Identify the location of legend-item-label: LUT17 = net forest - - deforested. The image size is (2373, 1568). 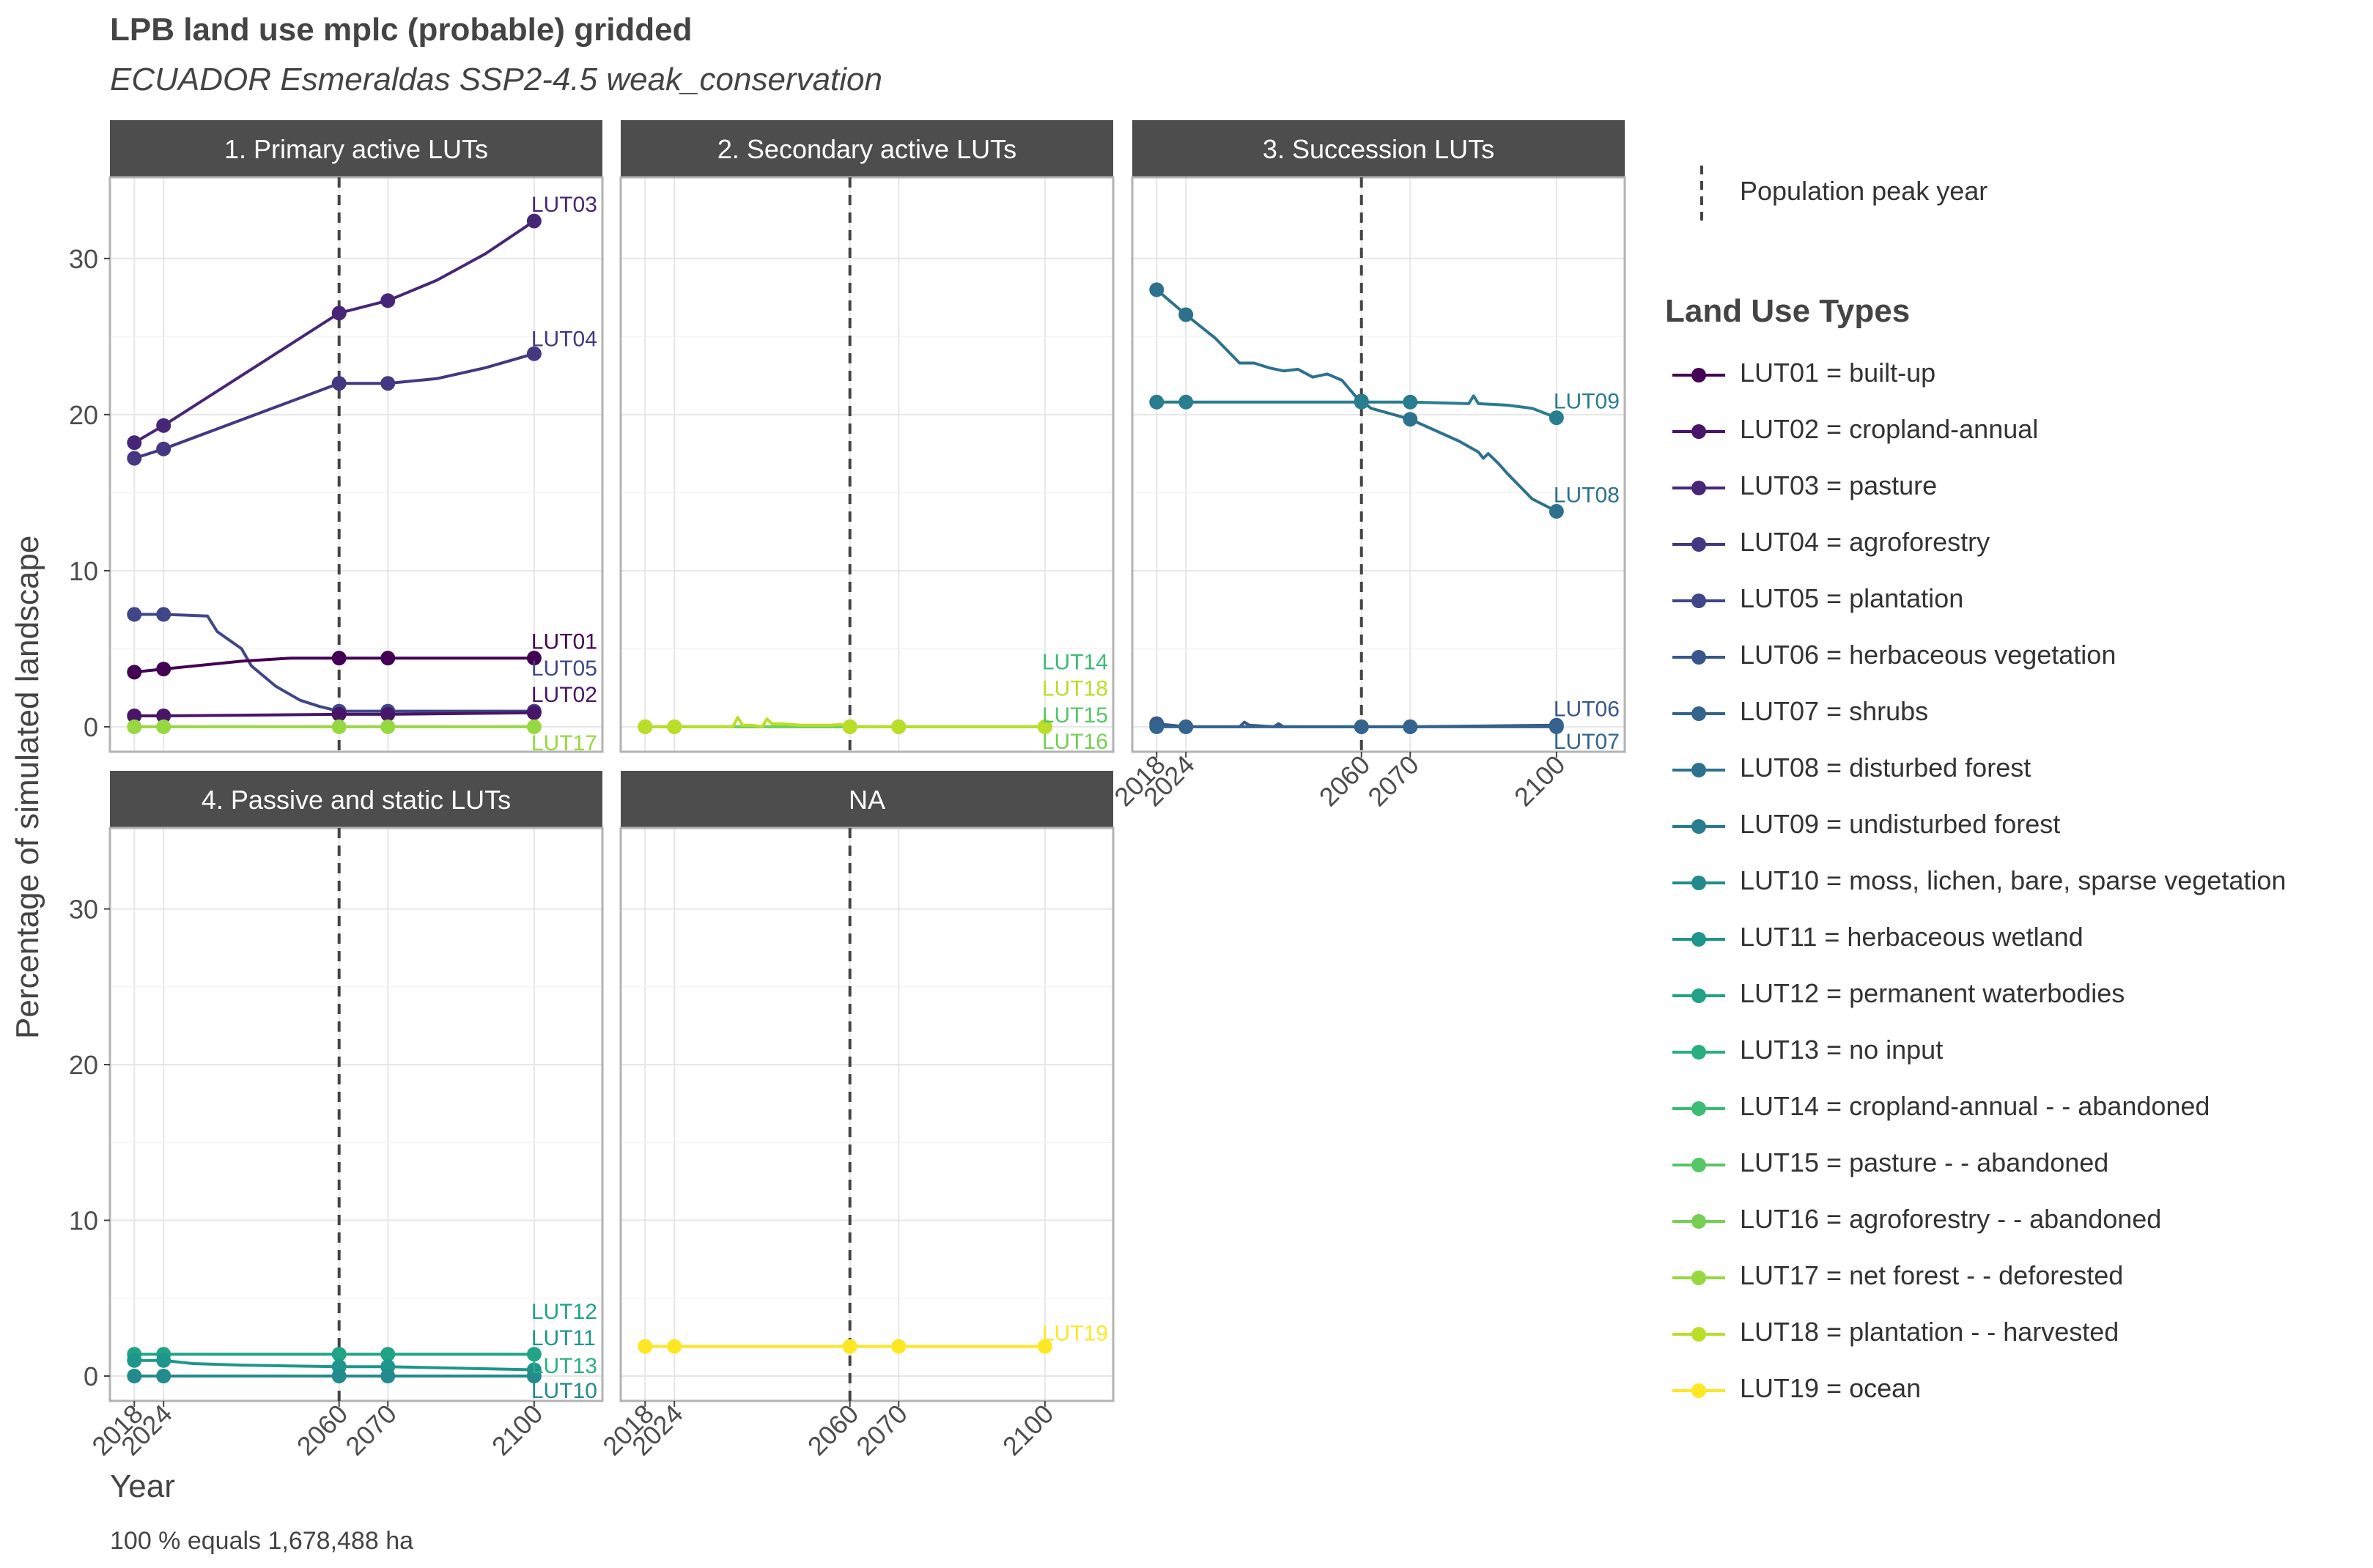
(1932, 1275).